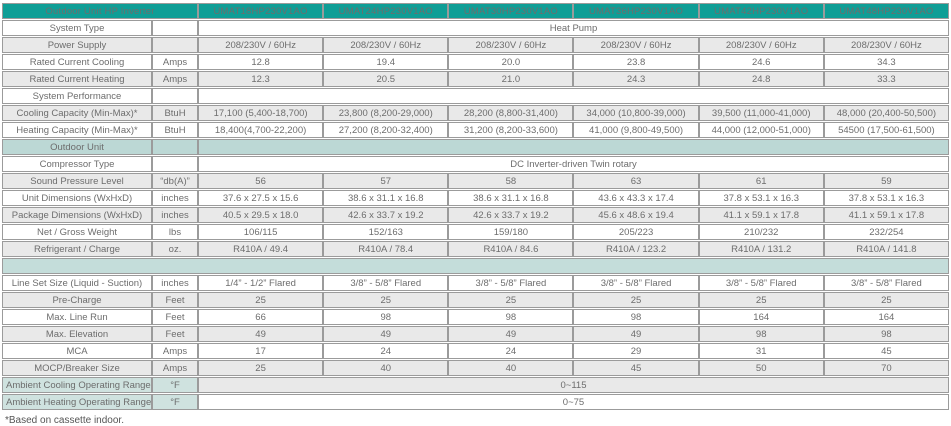 The height and width of the screenshot is (426, 951). What do you see at coordinates (261, 130) in the screenshot?
I see `value-cell: 18,400(4,700-22,200)` at bounding box center [261, 130].